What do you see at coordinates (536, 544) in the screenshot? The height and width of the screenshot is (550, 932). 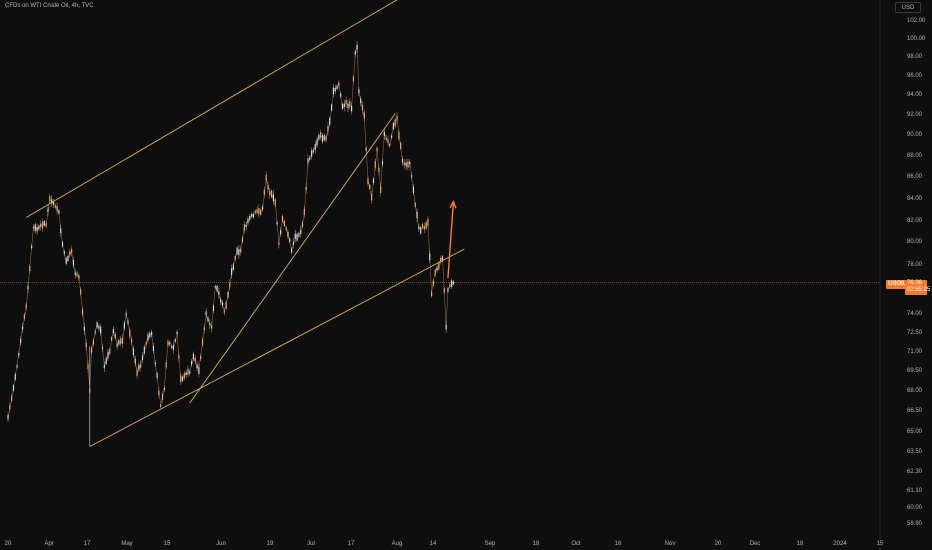 I see `x-tick-label: 18` at bounding box center [536, 544].